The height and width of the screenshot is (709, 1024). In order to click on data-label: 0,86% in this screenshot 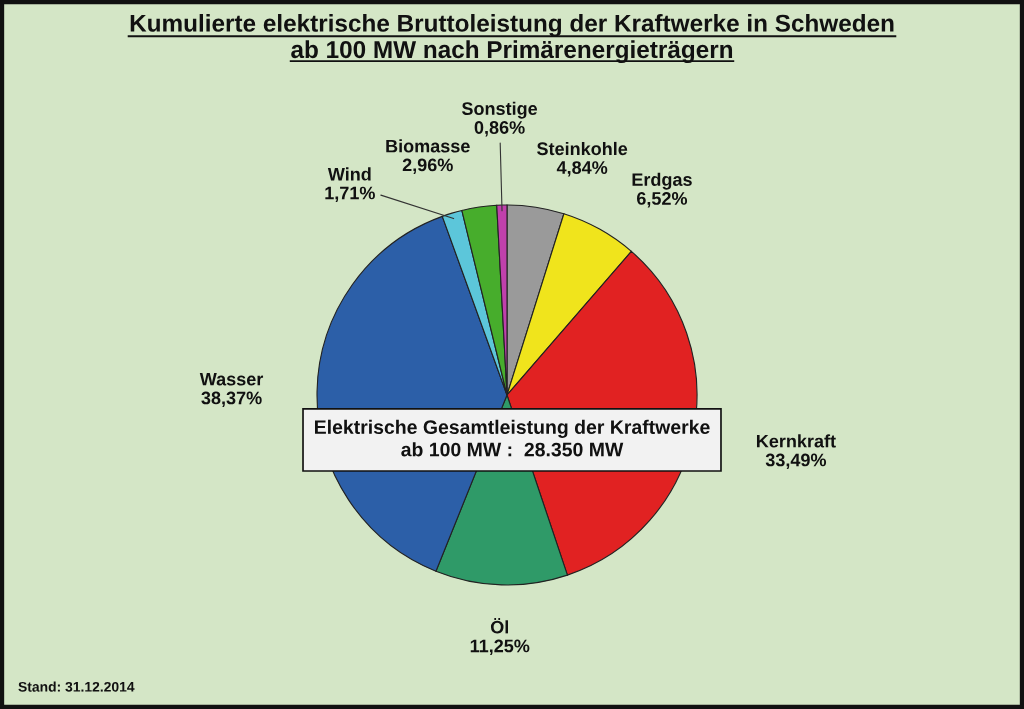, I will do `click(499, 129)`.